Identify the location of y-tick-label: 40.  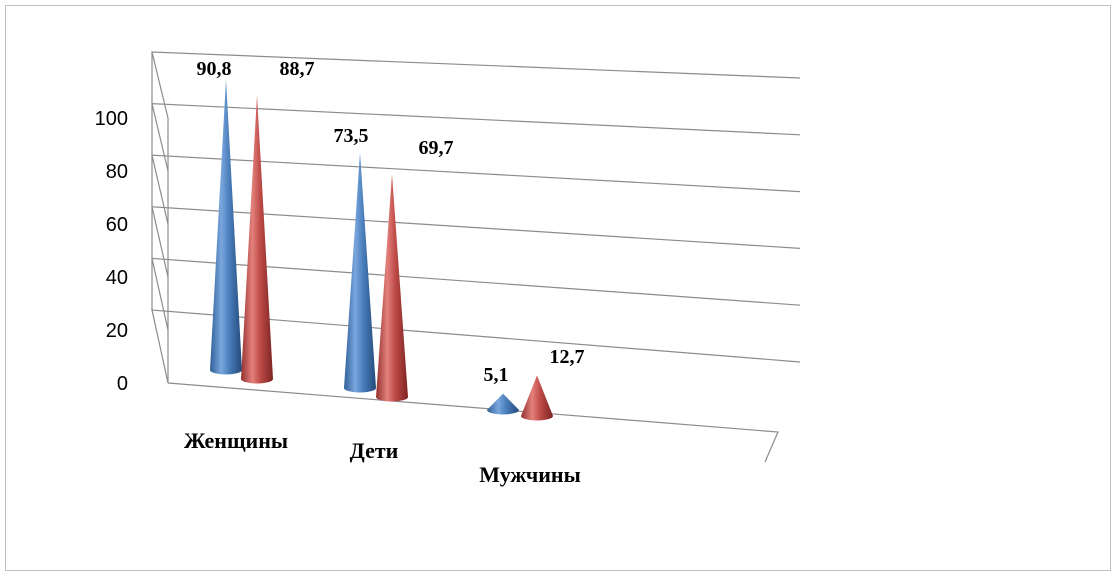
(117, 278).